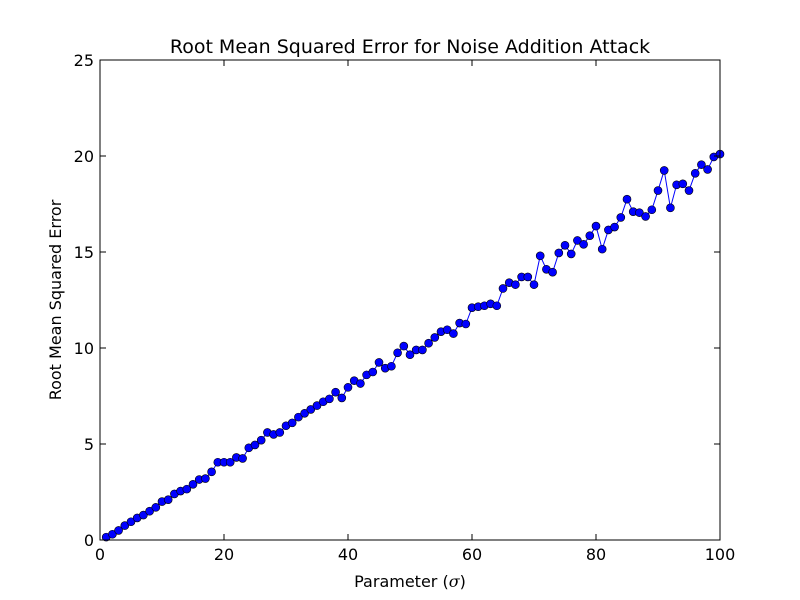 This screenshot has width=800, height=600. Describe the element at coordinates (596, 554) in the screenshot. I see `x-tick-label: 80` at that location.